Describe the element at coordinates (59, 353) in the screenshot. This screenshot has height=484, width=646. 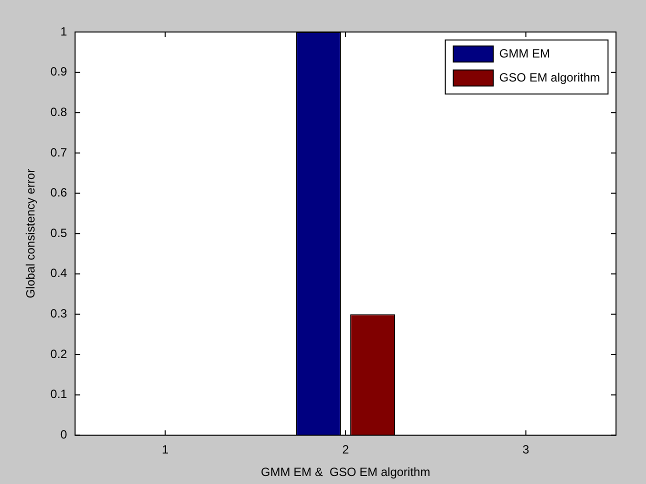
I see `y-tick-label: 0.2` at that location.